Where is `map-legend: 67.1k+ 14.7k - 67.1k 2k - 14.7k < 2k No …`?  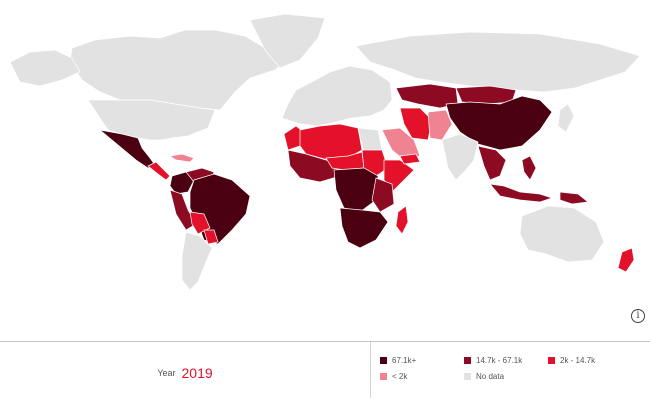
map-legend: 67.1k+ 14.7k - 67.1k 2k - 14.7k < 2k No … is located at coordinates (515, 376).